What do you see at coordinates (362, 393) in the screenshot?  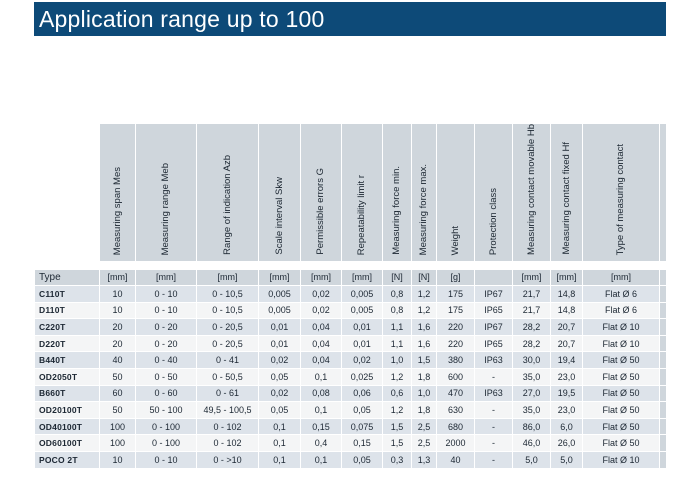 I see `table-cell: 0,06` at bounding box center [362, 393].